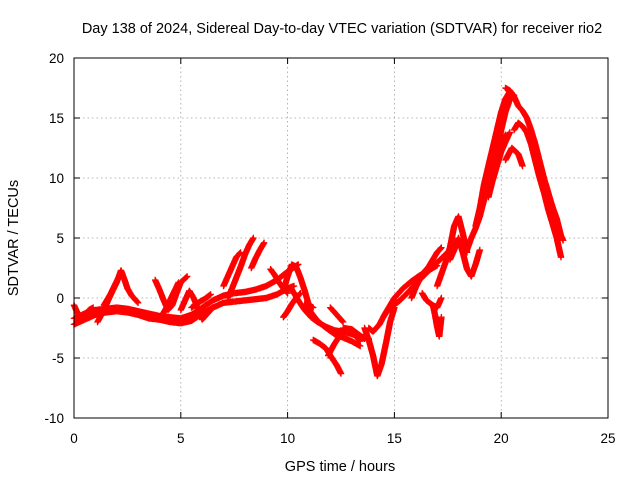  I want to click on x-tick-label: 0, so click(74, 438).